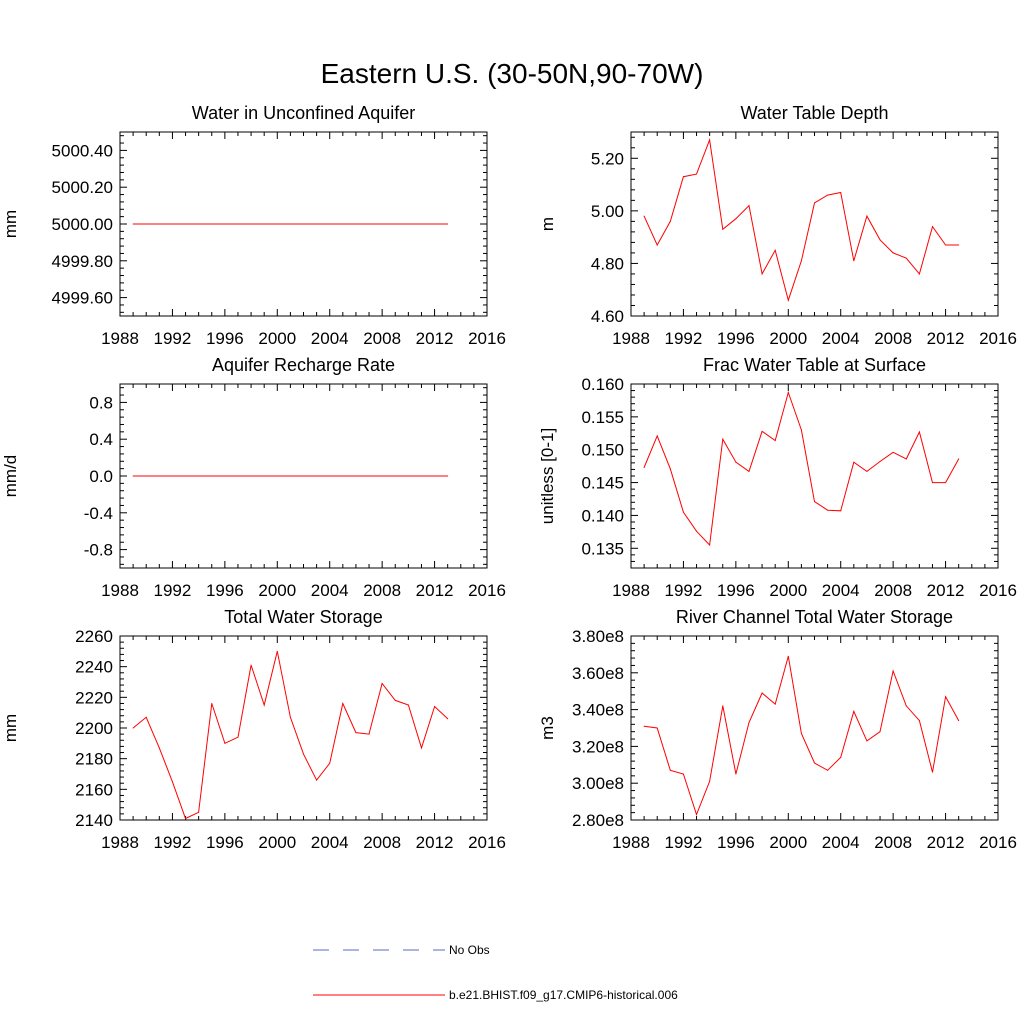 The image size is (1024, 1024). Describe the element at coordinates (303, 365) in the screenshot. I see `panel-title: Aquifer Recharge Rate` at that location.